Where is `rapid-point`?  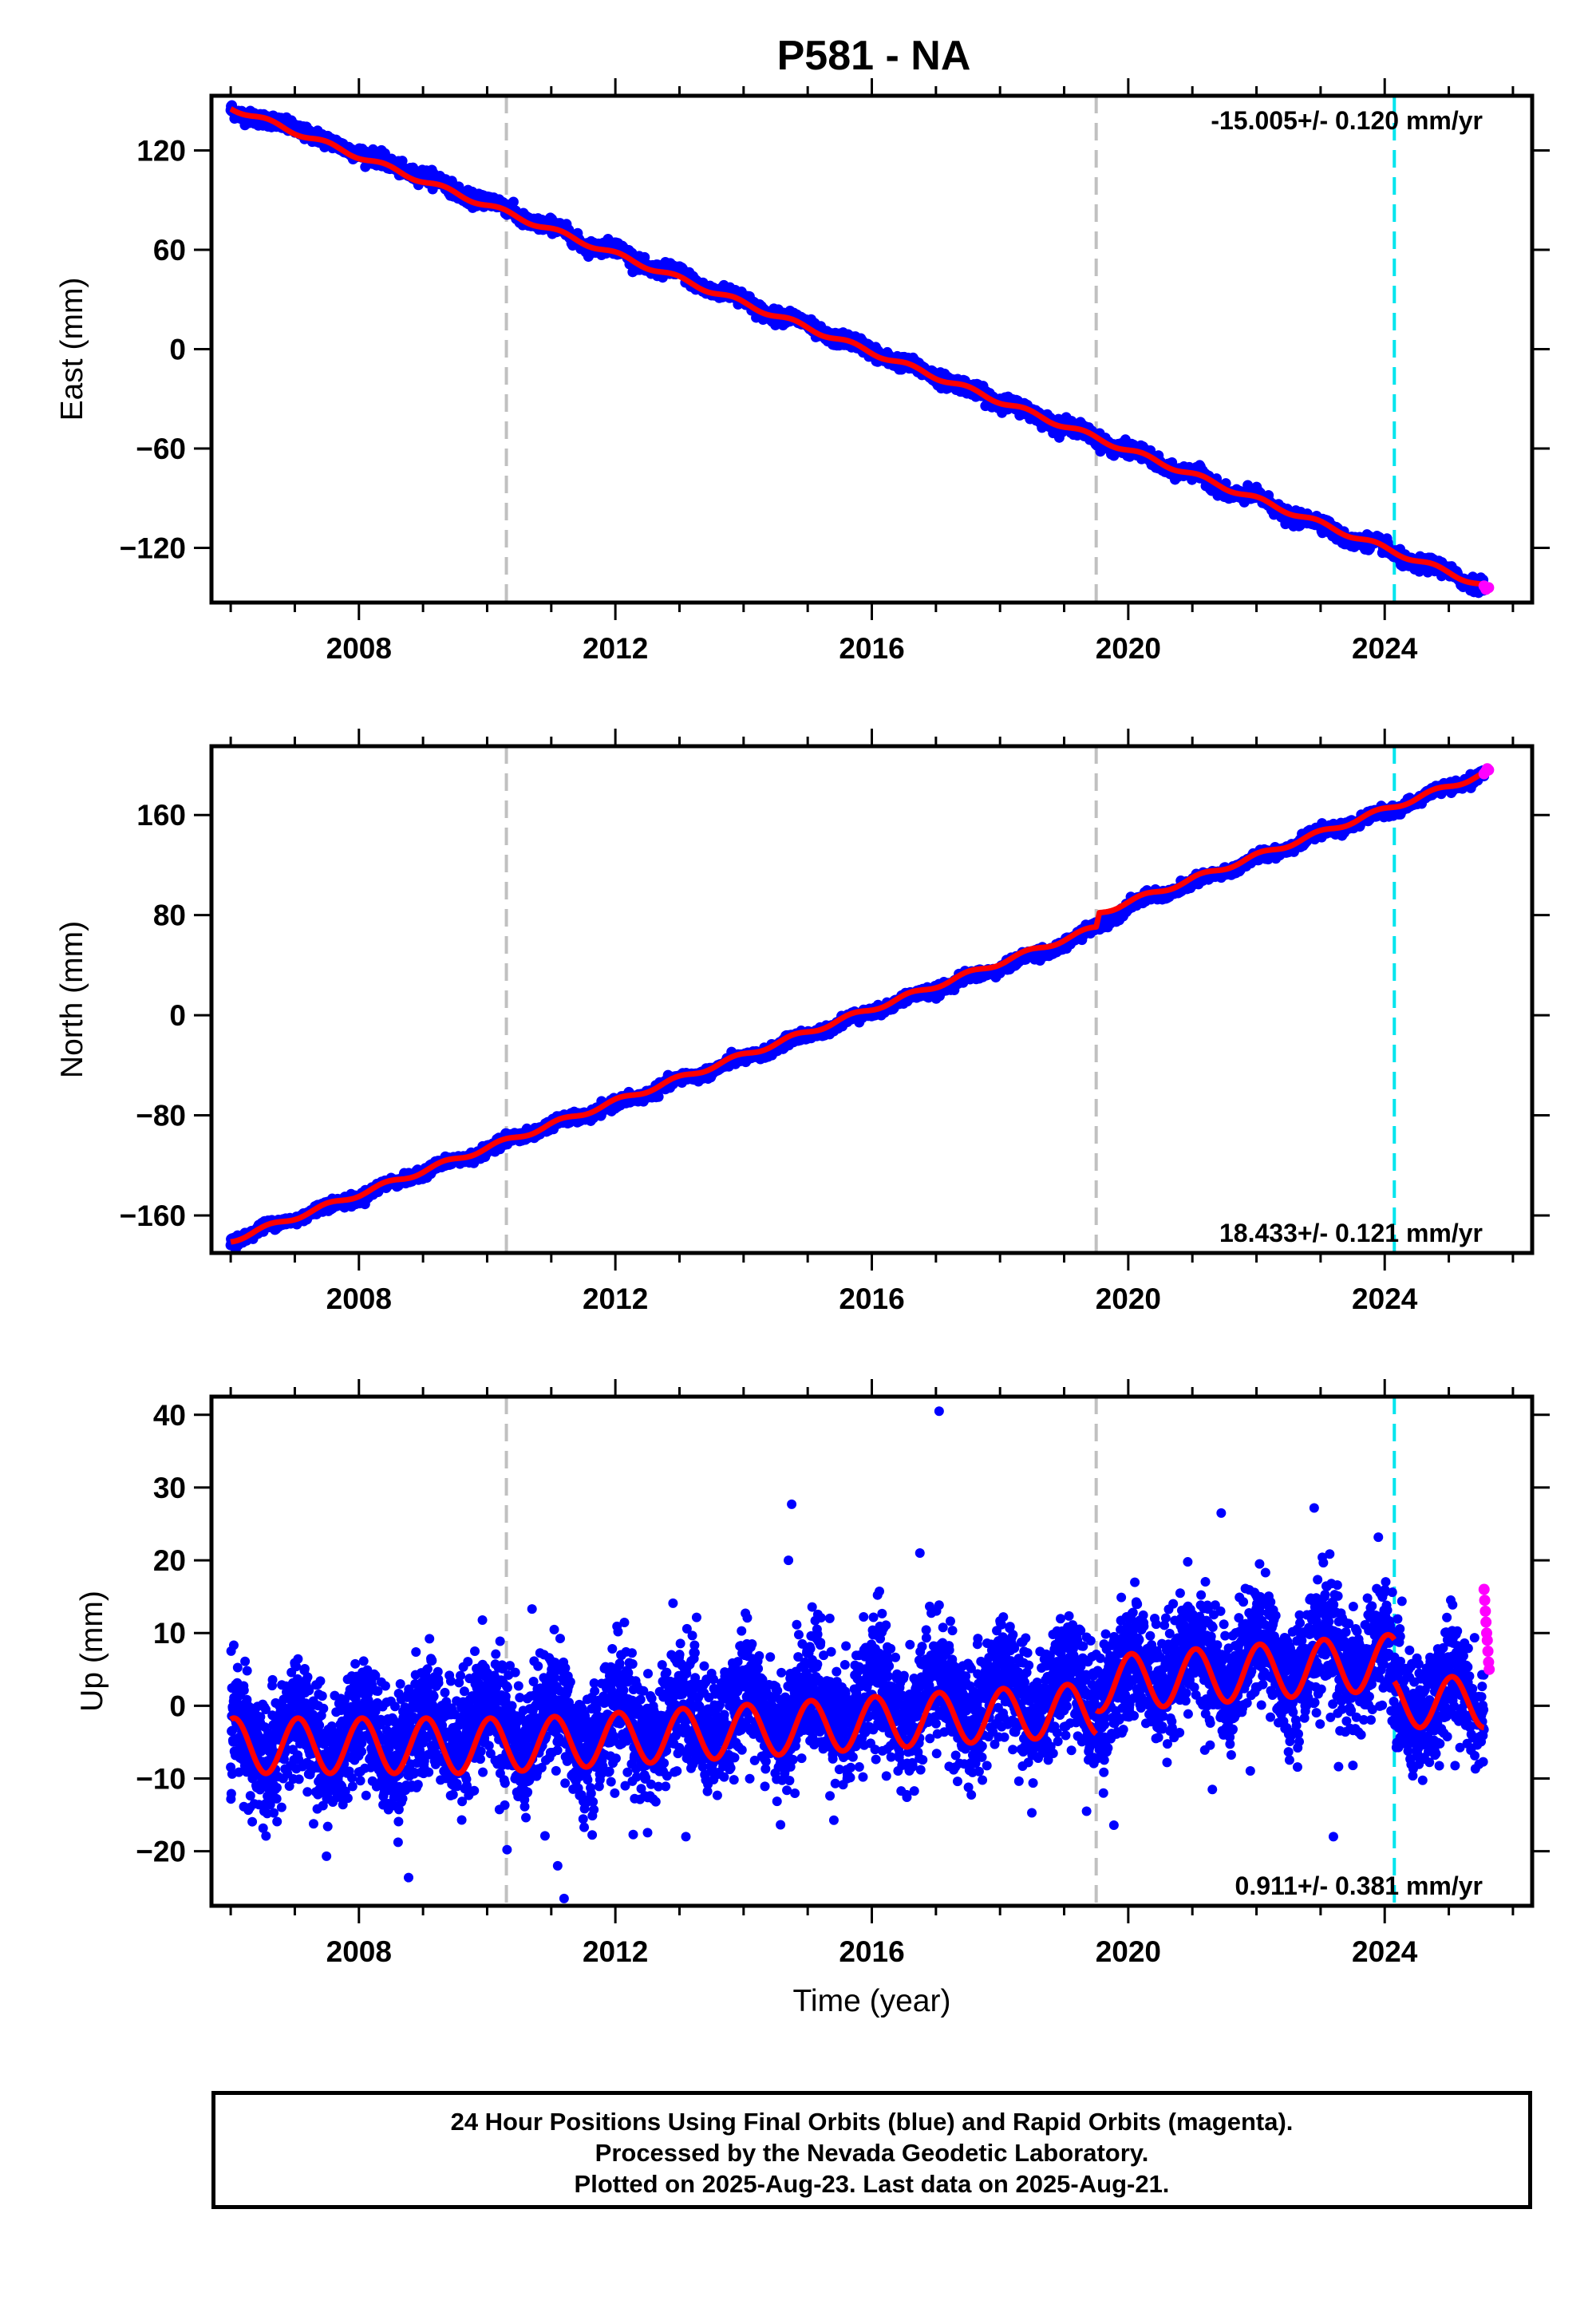 rapid-point is located at coordinates (1489, 588).